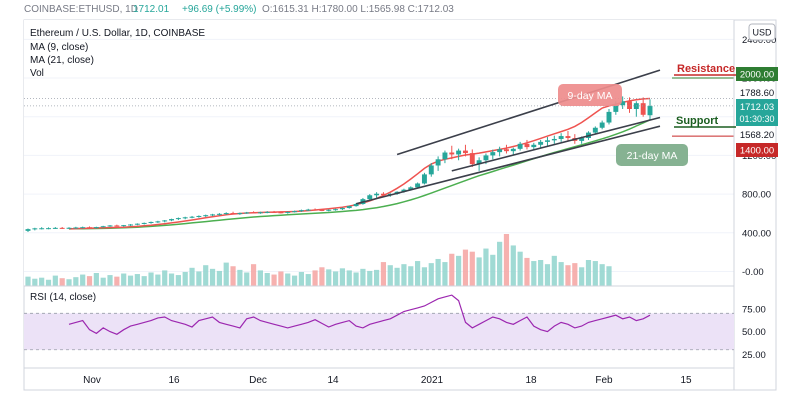 Image resolution: width=800 pixels, height=400 pixels. Describe the element at coordinates (756, 233) in the screenshot. I see `price-tick-label: 400.00` at that location.